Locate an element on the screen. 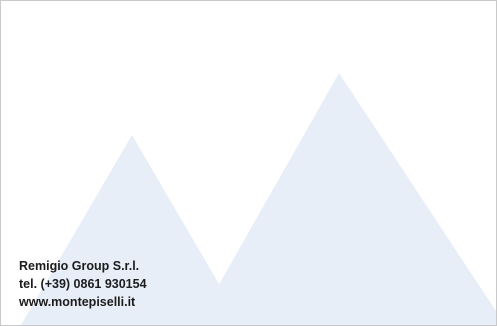 This screenshot has height=326, width=497. phone-number: tel. (+39) 0861 930154 is located at coordinates (83, 284).